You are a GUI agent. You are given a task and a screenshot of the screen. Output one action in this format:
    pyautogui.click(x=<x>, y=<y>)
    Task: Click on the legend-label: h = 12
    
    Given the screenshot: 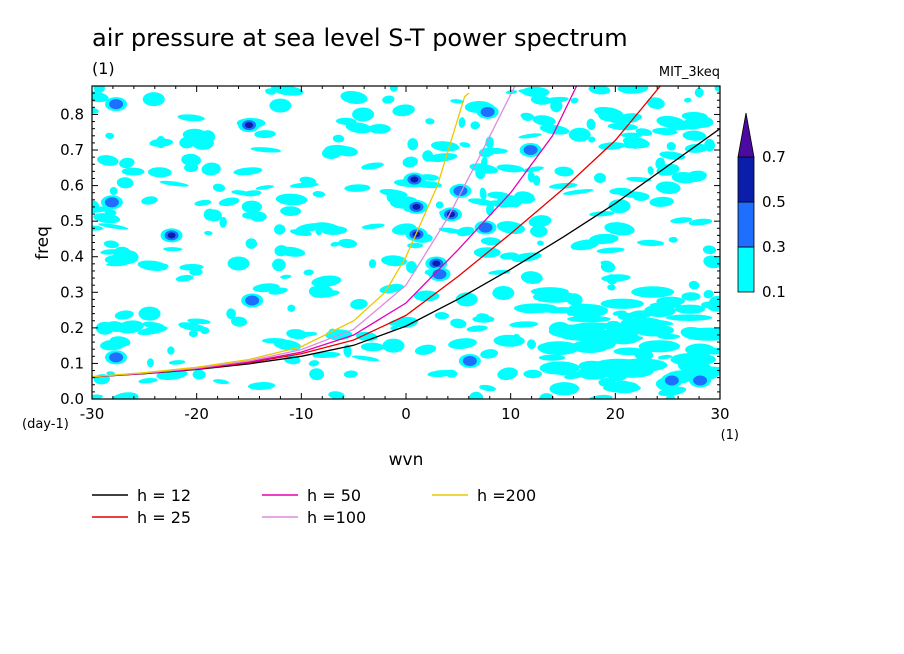 What is the action you would take?
    pyautogui.click(x=164, y=495)
    